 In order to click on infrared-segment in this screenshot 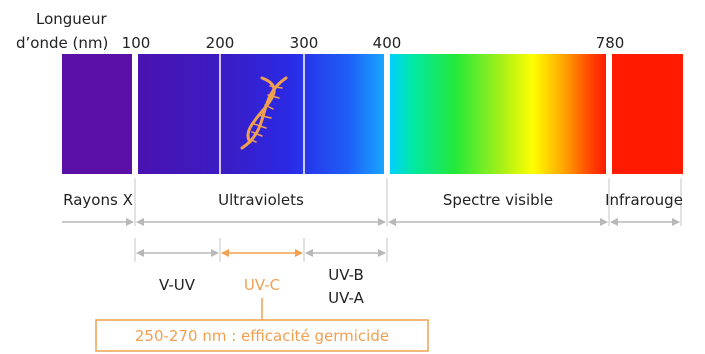, I will do `click(647, 114)`.